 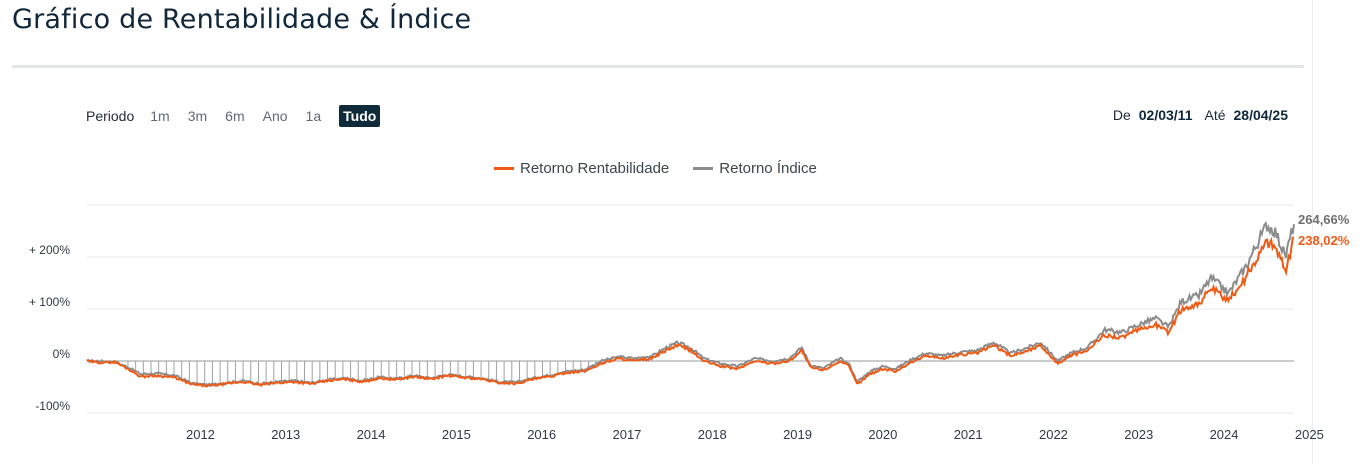 I want to click on date-to-label: Até, so click(x=1215, y=115).